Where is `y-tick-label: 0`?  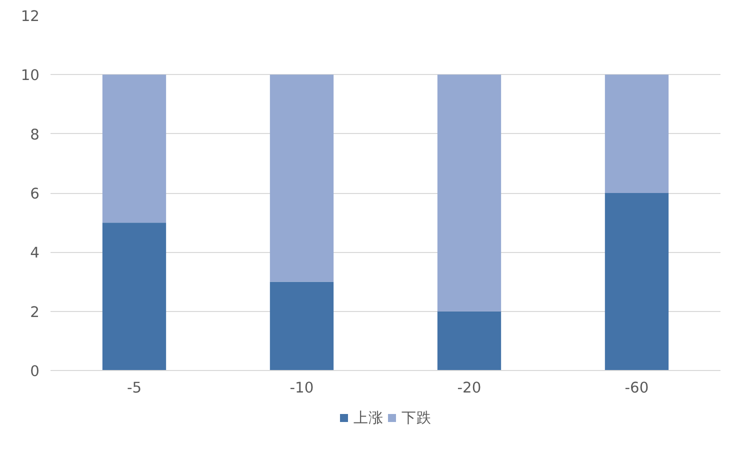 y-tick-label: 0 is located at coordinates (35, 371).